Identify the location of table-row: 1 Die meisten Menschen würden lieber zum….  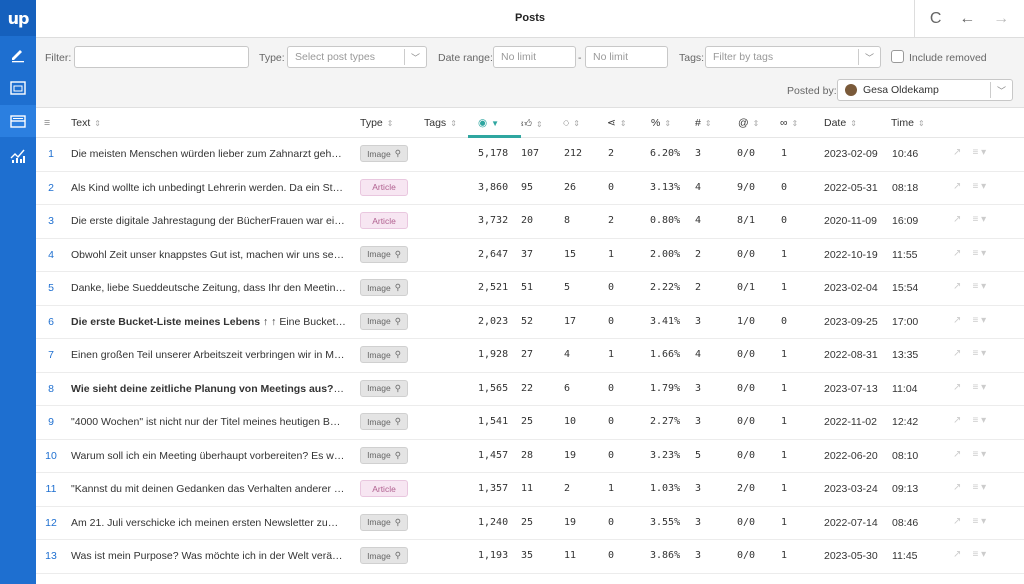
(530, 155).